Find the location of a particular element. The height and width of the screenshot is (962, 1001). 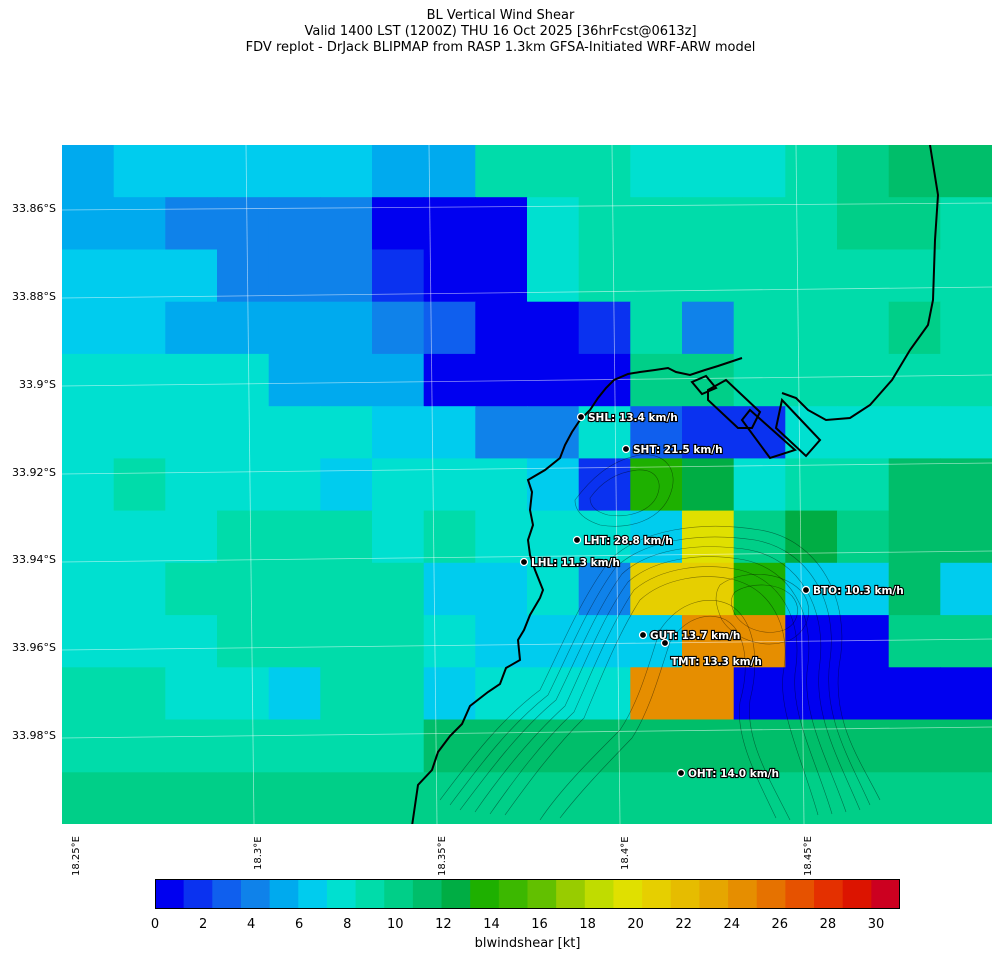

lon-label-18-35: 18.35°E is located at coordinates (442, 856).